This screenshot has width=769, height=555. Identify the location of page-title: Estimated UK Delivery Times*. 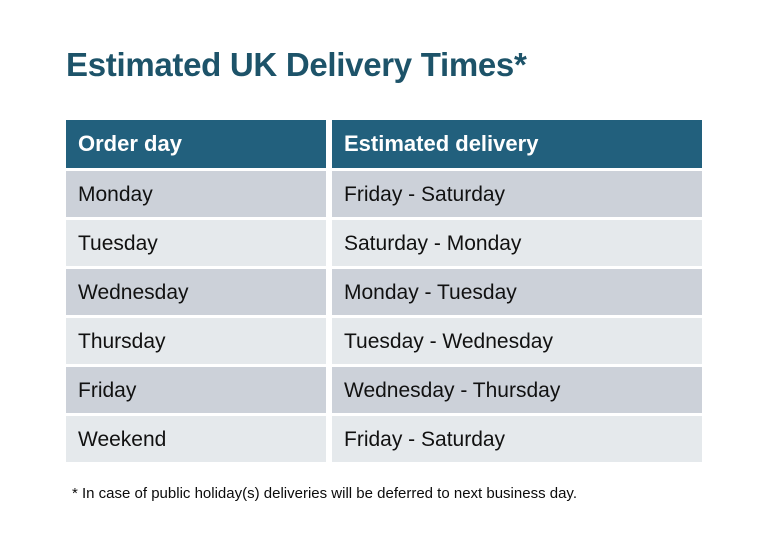
(296, 64).